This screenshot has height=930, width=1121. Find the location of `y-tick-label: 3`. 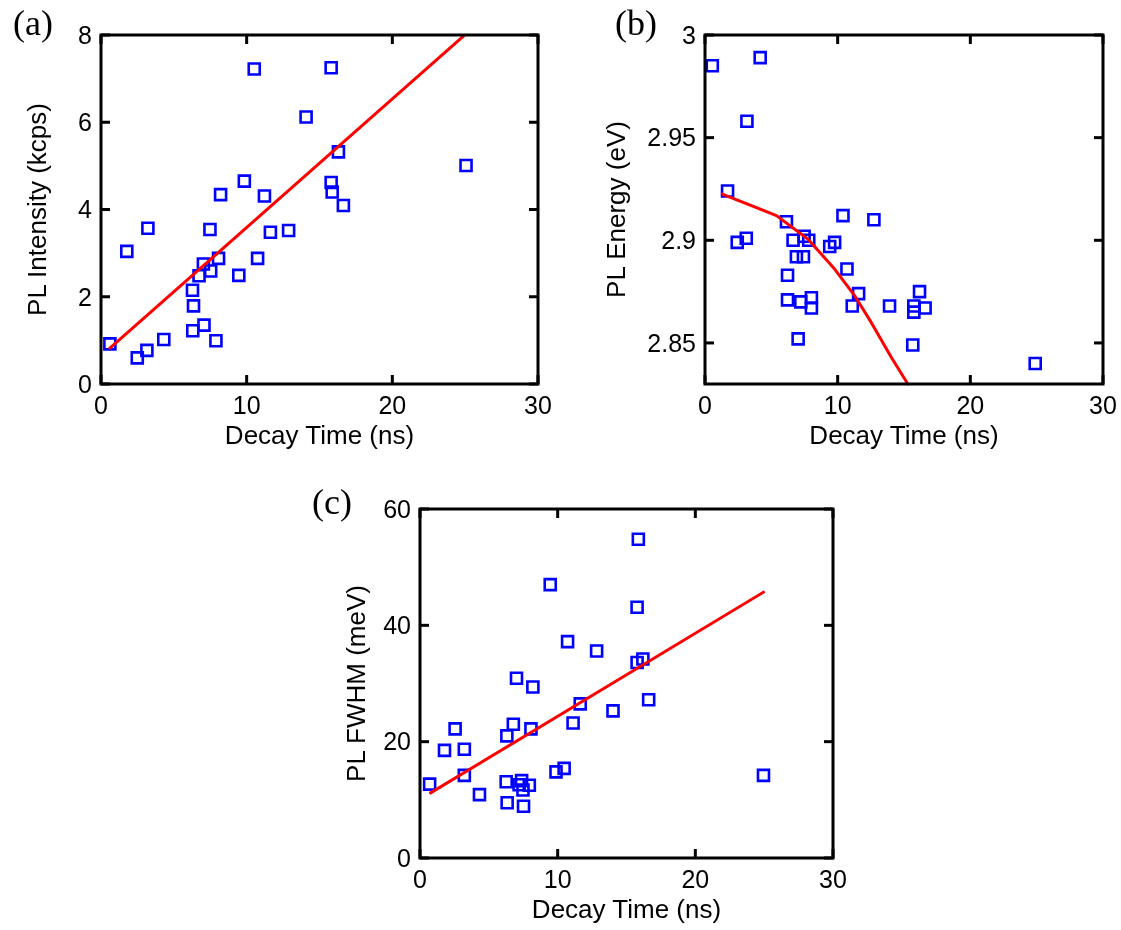

y-tick-label: 3 is located at coordinates (689, 34).